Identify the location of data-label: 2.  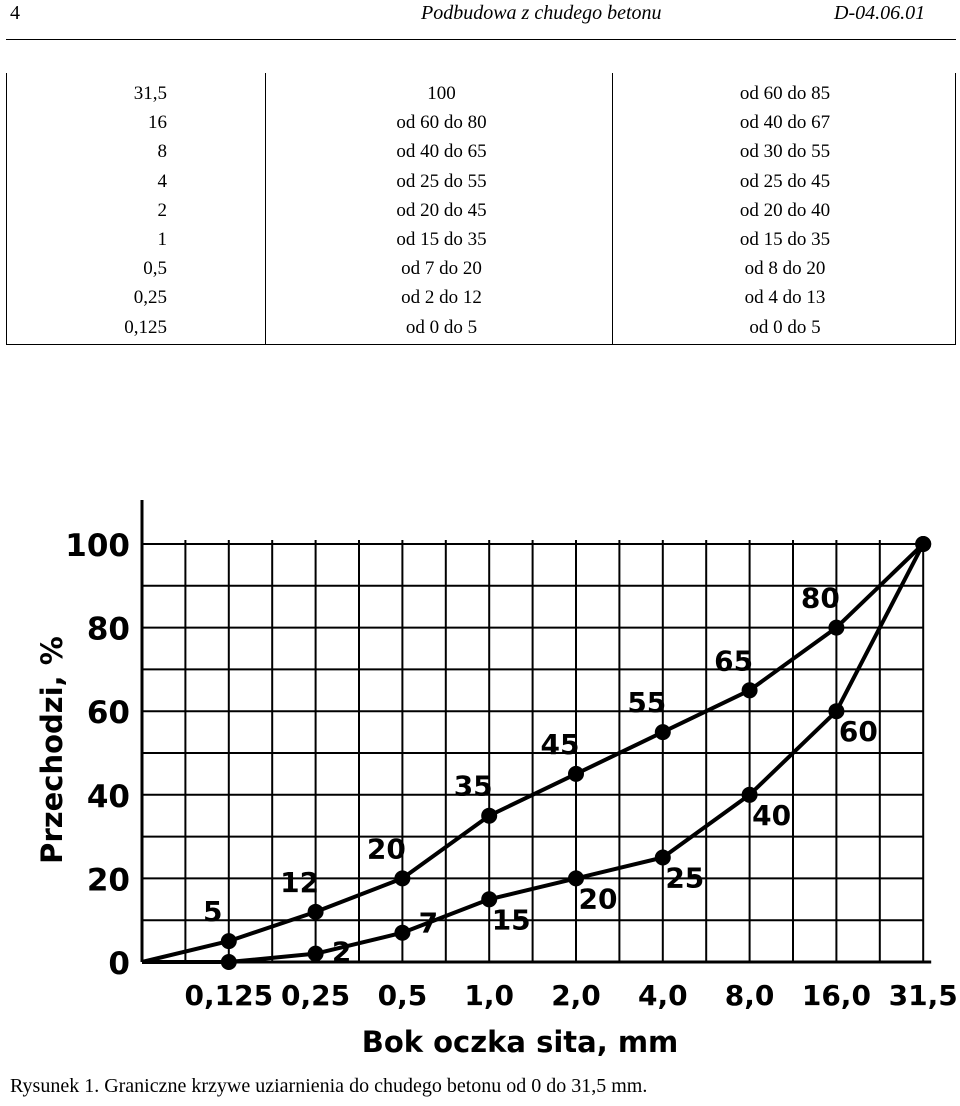
(341, 952).